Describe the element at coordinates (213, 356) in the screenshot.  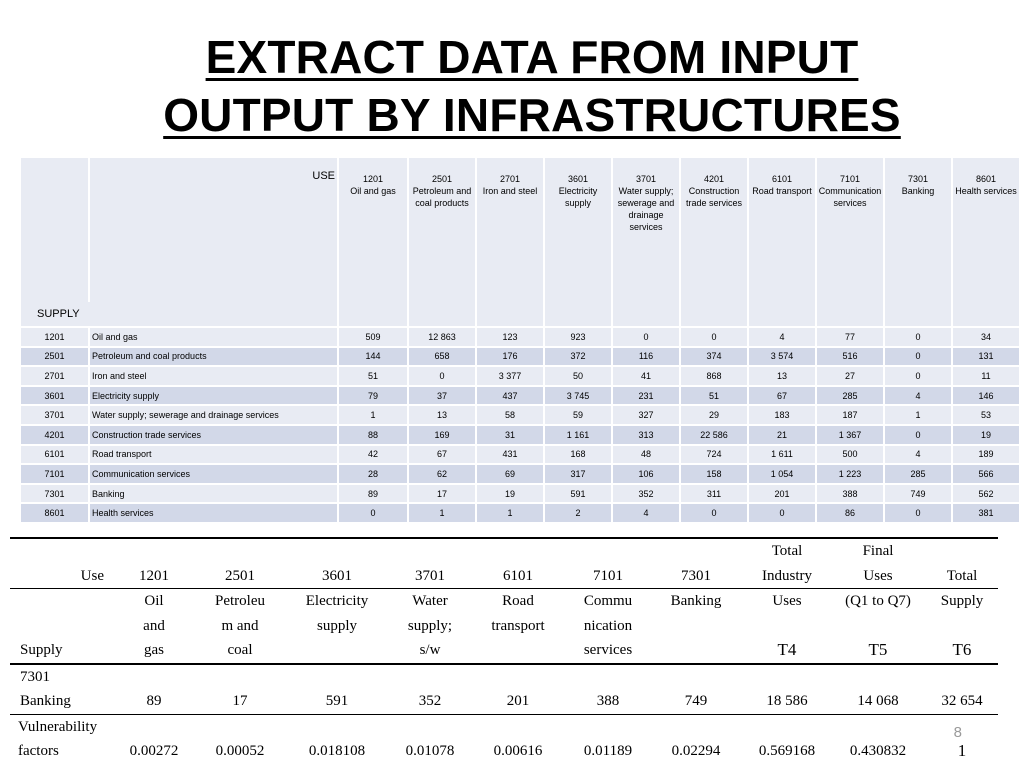
I see `io-row-name: Petroleum and coal products` at that location.